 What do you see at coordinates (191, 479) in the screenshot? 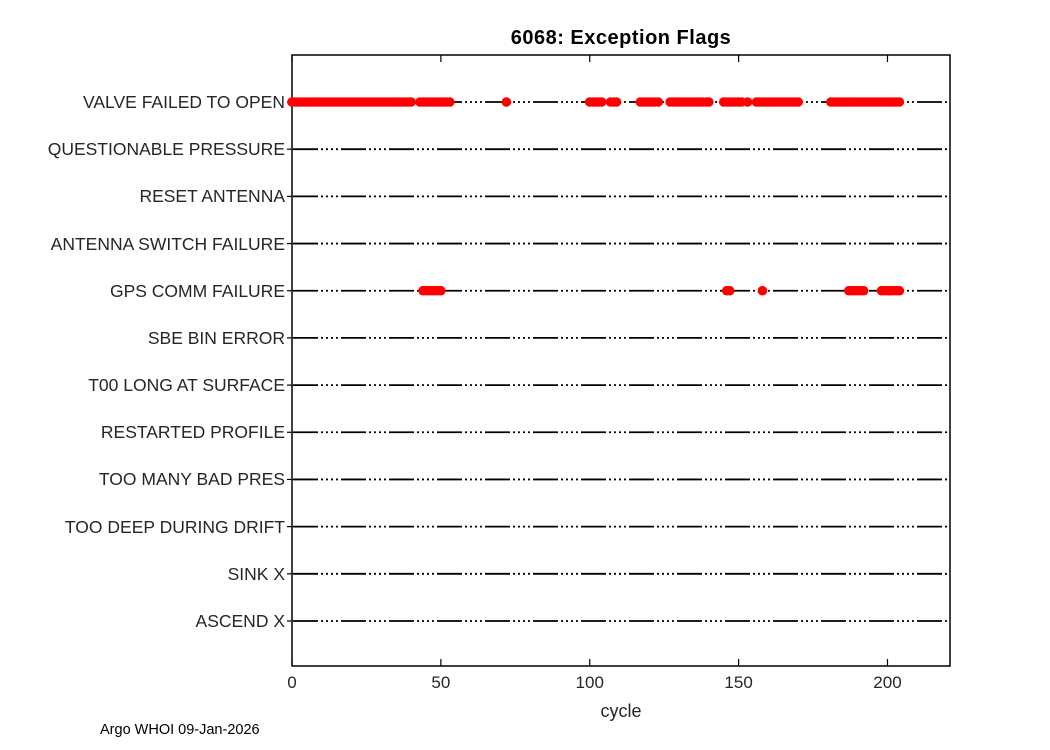
I see `y-axis-label: TOO MANY BAD PRES` at bounding box center [191, 479].